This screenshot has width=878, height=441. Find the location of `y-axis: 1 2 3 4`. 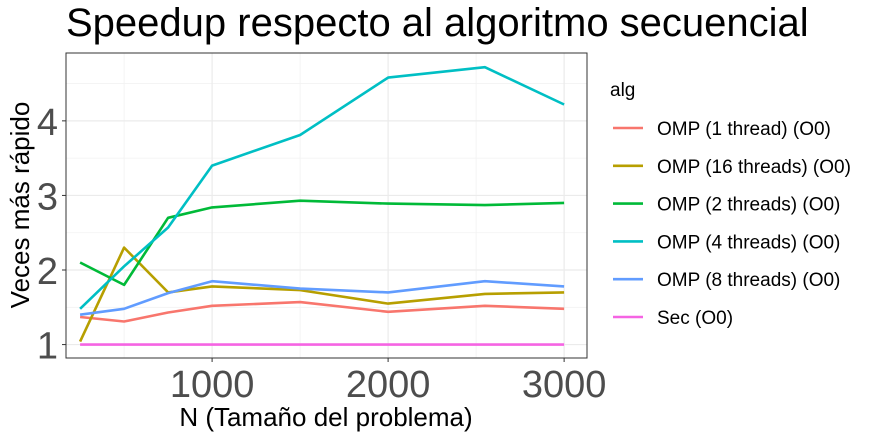

y-axis: 1 2 3 4 is located at coordinates (51, 235).